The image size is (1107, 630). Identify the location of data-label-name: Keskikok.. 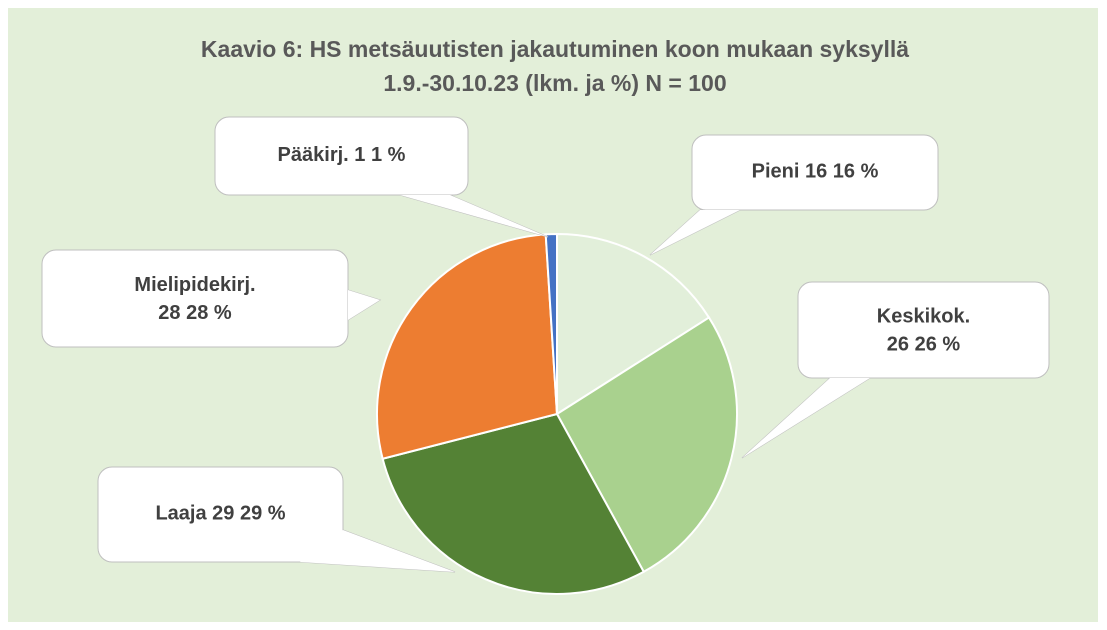
(923, 316).